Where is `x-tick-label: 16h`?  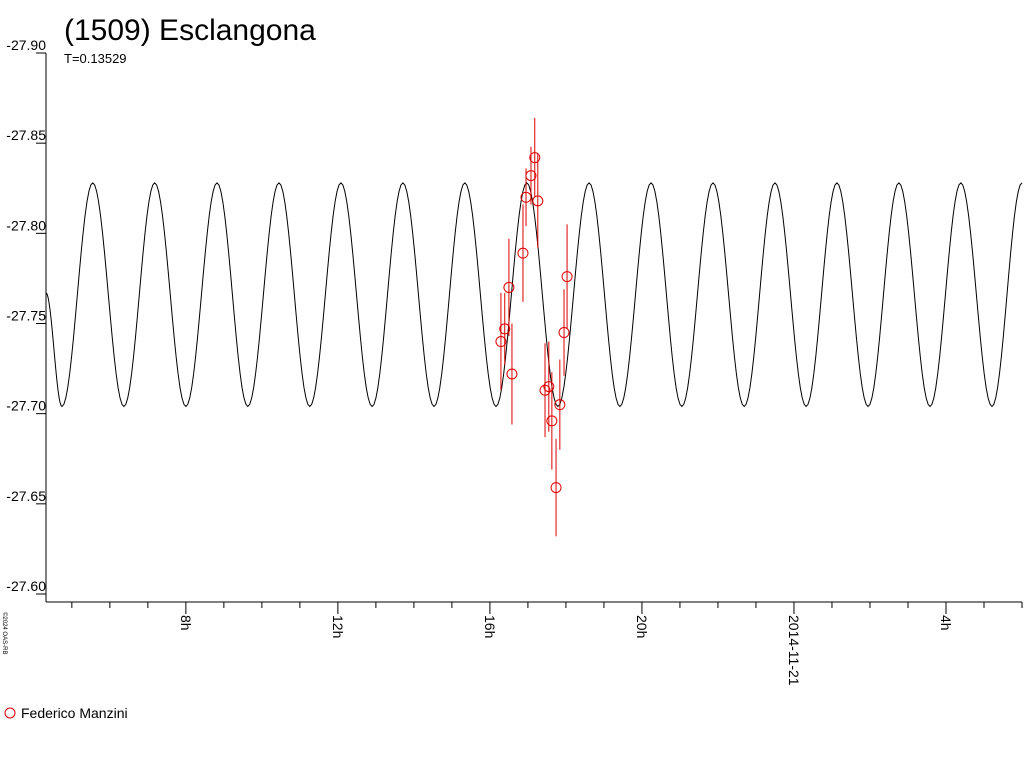 x-tick-label: 16h is located at coordinates (490, 626).